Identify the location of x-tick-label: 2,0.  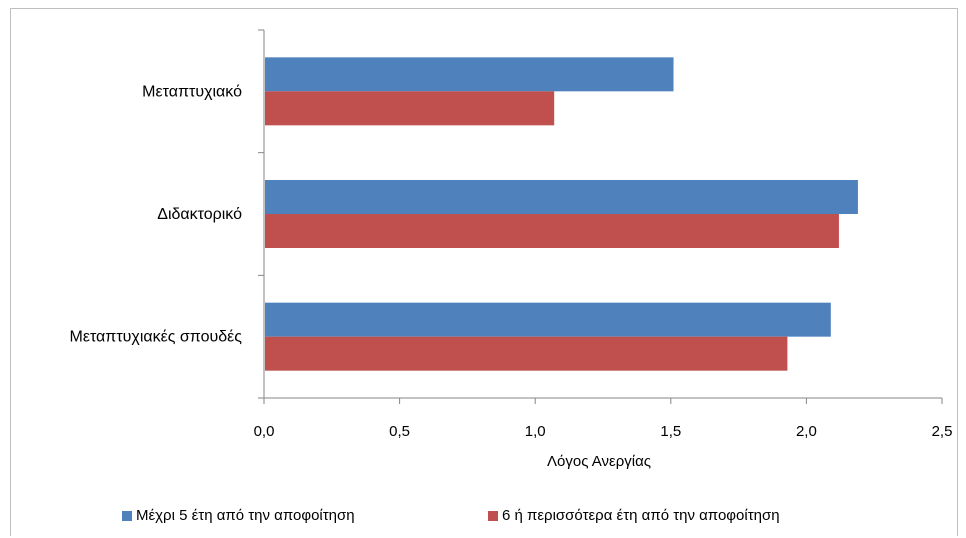
(806, 431).